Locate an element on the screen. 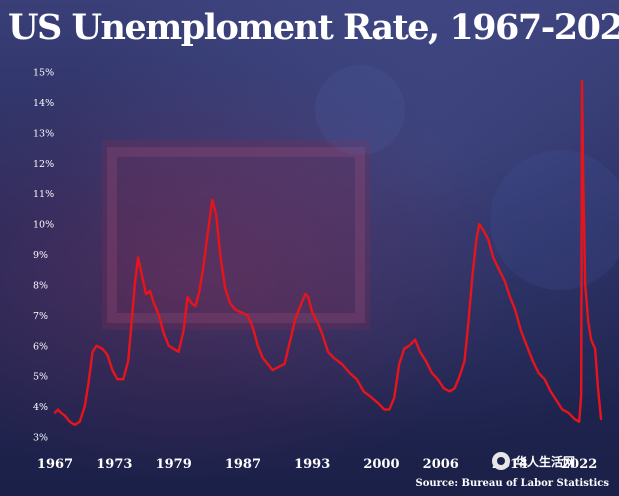 The image size is (619, 496). watermark: 华人生活网 is located at coordinates (533, 461).